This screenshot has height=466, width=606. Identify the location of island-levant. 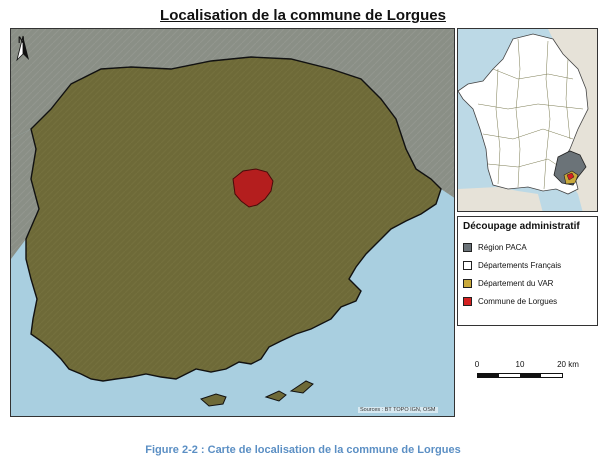
(301, 387).